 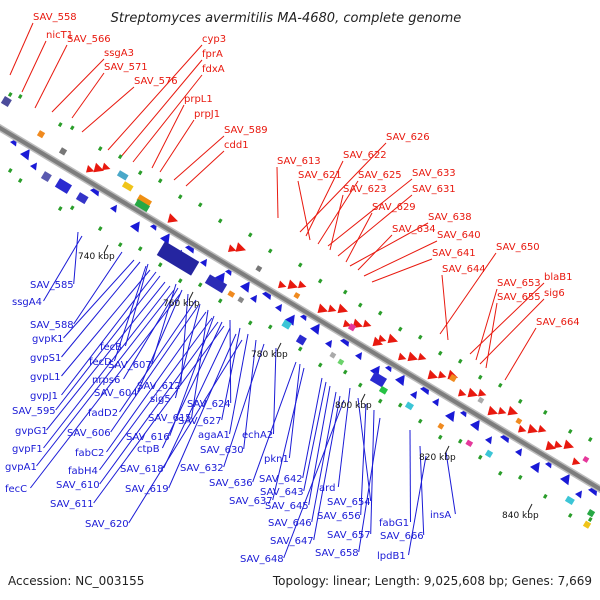 What do you see at coordinates (519, 283) in the screenshot?
I see `forward-gene-label: SAV_653` at bounding box center [519, 283].